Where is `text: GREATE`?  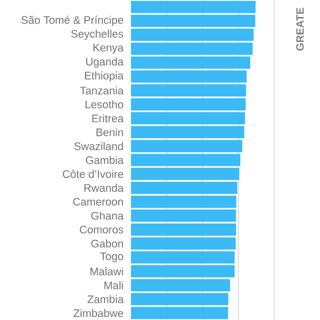
text: GREATE is located at coordinates (300, 29).